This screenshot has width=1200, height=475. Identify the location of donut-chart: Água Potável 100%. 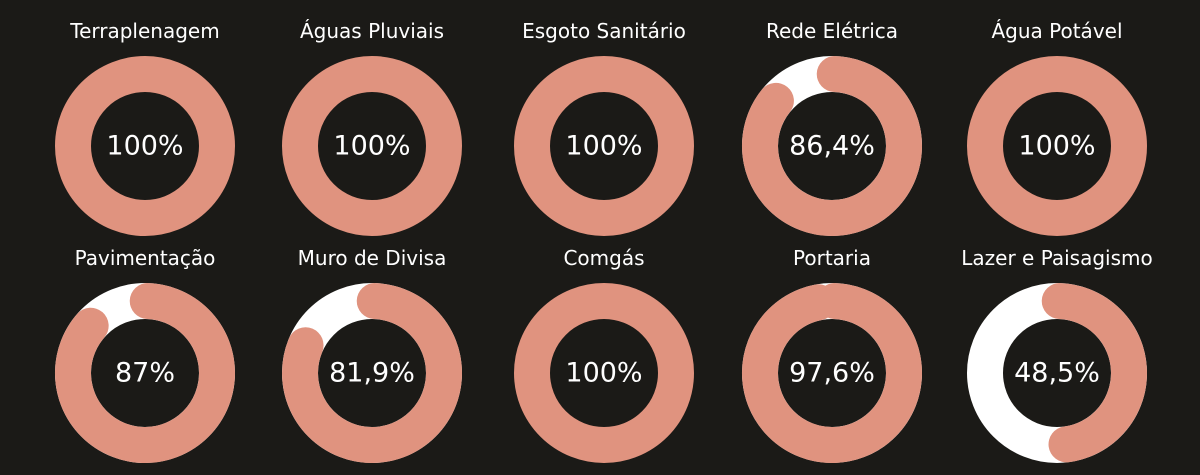
(1057, 131).